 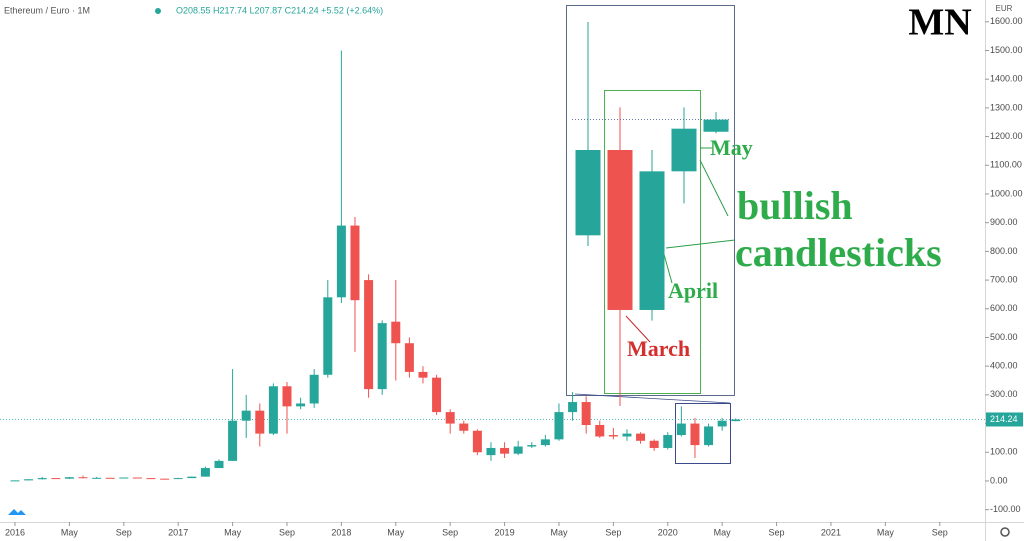 What do you see at coordinates (693, 290) in the screenshot?
I see `annotation-text: April` at bounding box center [693, 290].